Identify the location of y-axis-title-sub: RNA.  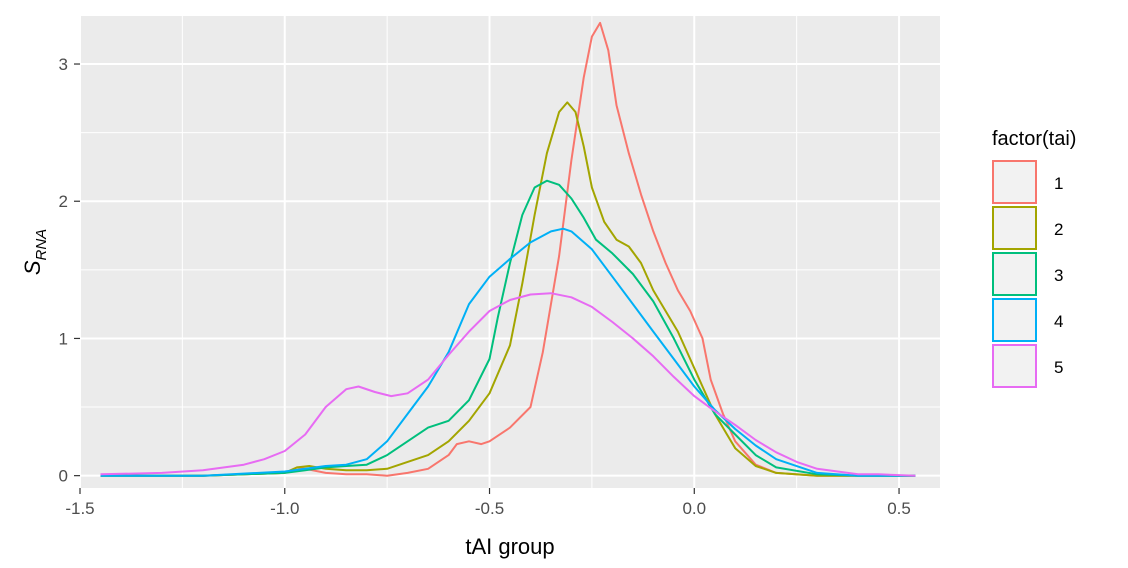
(41, 245).